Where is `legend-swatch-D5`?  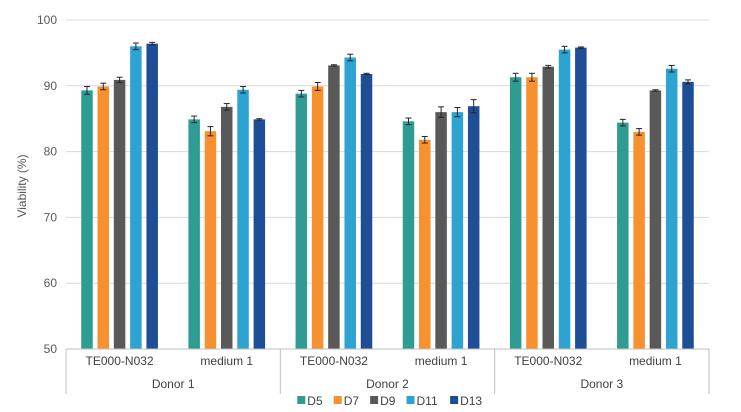 legend-swatch-D5 is located at coordinates (301, 400).